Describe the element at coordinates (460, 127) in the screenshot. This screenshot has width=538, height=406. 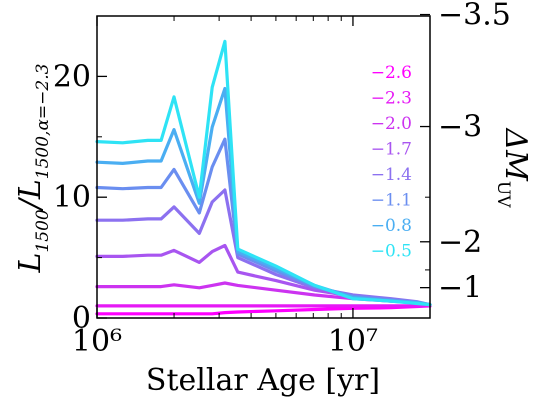
I see `y-right-tick-label: −3` at that location.